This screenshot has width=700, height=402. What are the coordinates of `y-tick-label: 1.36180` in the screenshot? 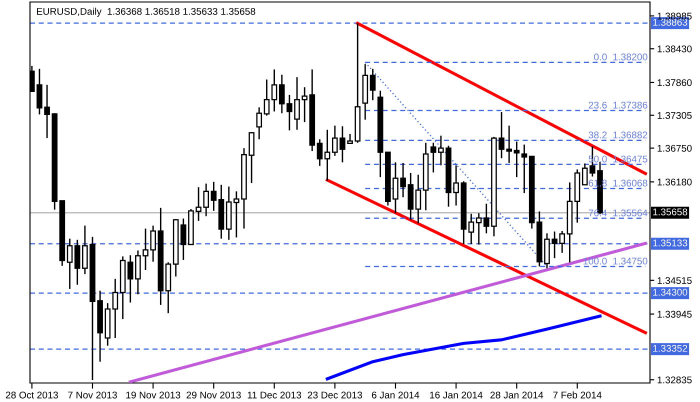 It's located at (675, 182).